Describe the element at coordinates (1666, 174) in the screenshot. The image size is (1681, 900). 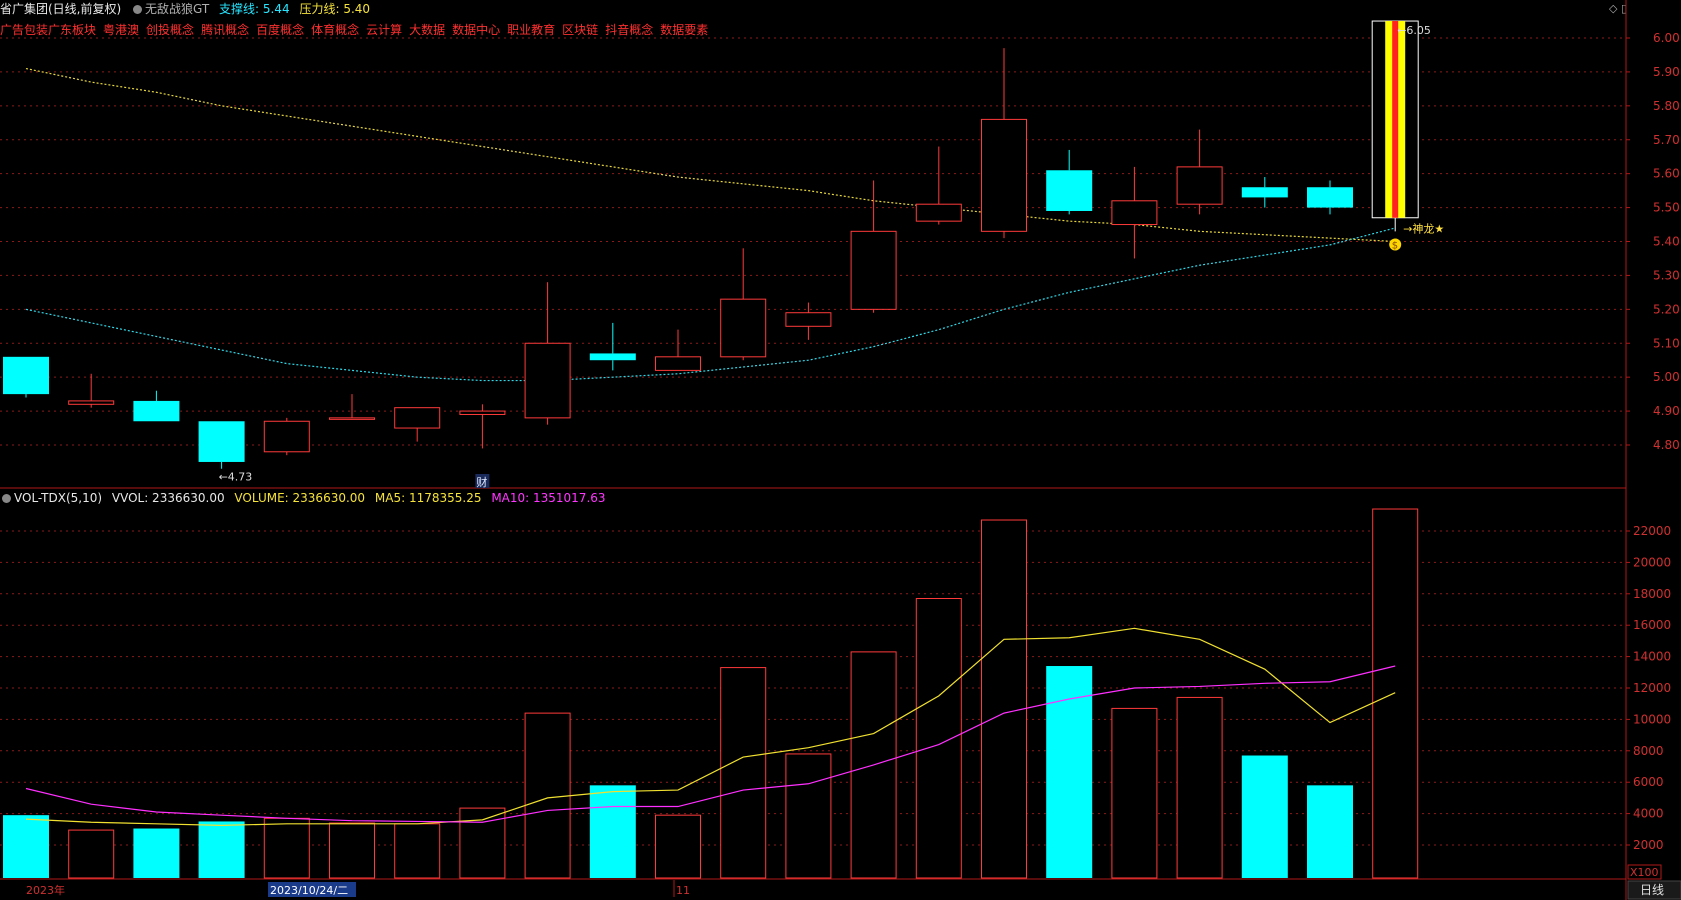
I see `price-tick-label: 5.60` at that location.